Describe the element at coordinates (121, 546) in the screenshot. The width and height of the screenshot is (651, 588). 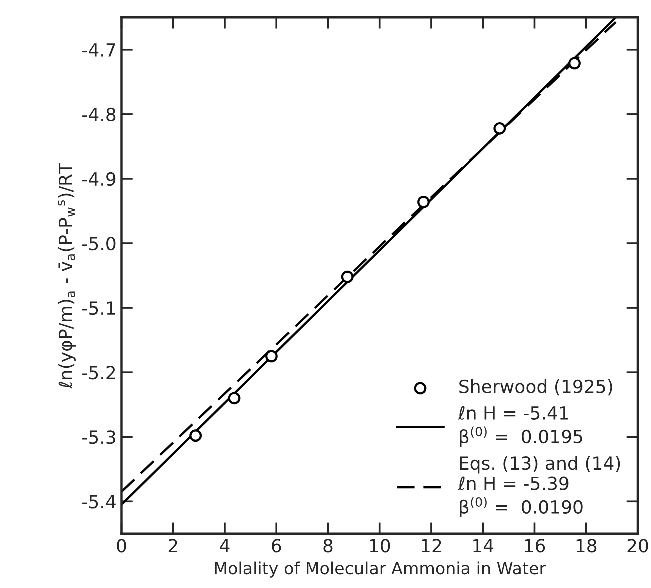
I see `x-tick-label: 0` at that location.